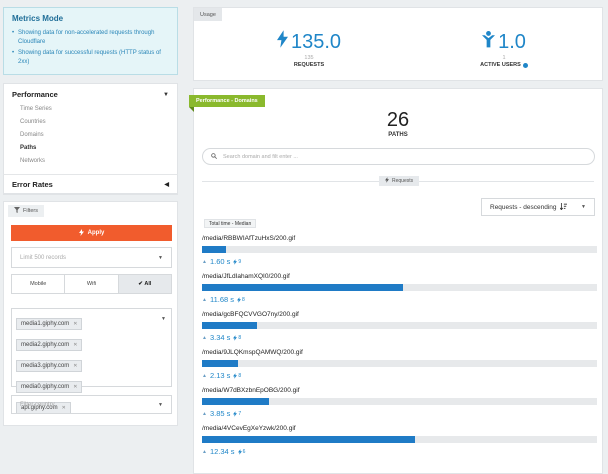  Describe the element at coordinates (399, 329) in the screenshot. I see `path-row: /media/gcBFQCVVGO7ny/200.gif ▲ 3.34 s 8` at that location.